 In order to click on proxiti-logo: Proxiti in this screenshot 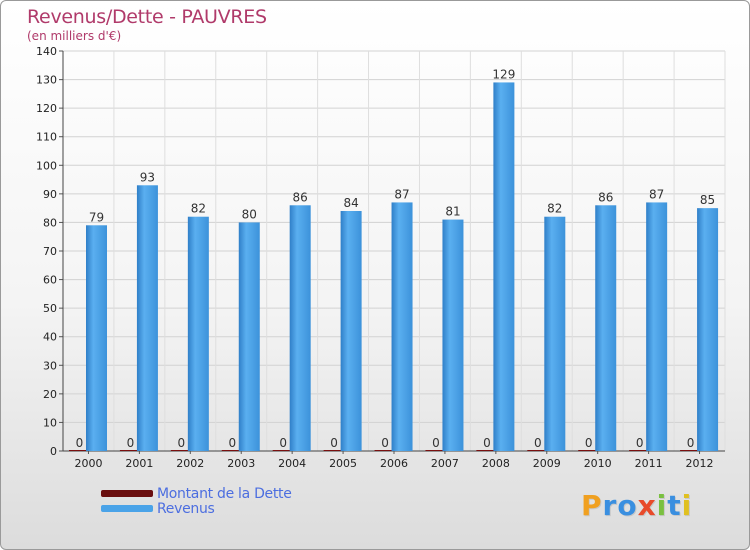, I will do `click(636, 505)`.